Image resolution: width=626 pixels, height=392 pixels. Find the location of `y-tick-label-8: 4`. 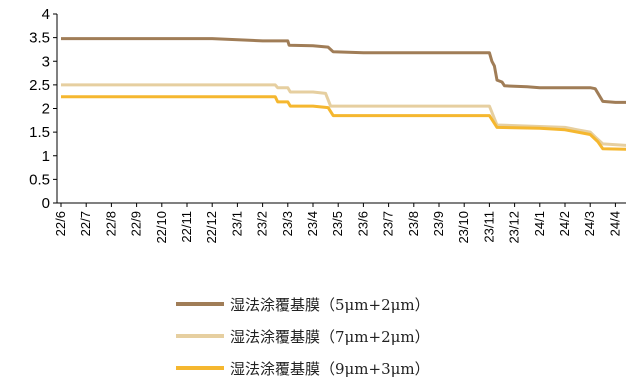

y-tick-label-8: 4 is located at coordinates (46, 14).